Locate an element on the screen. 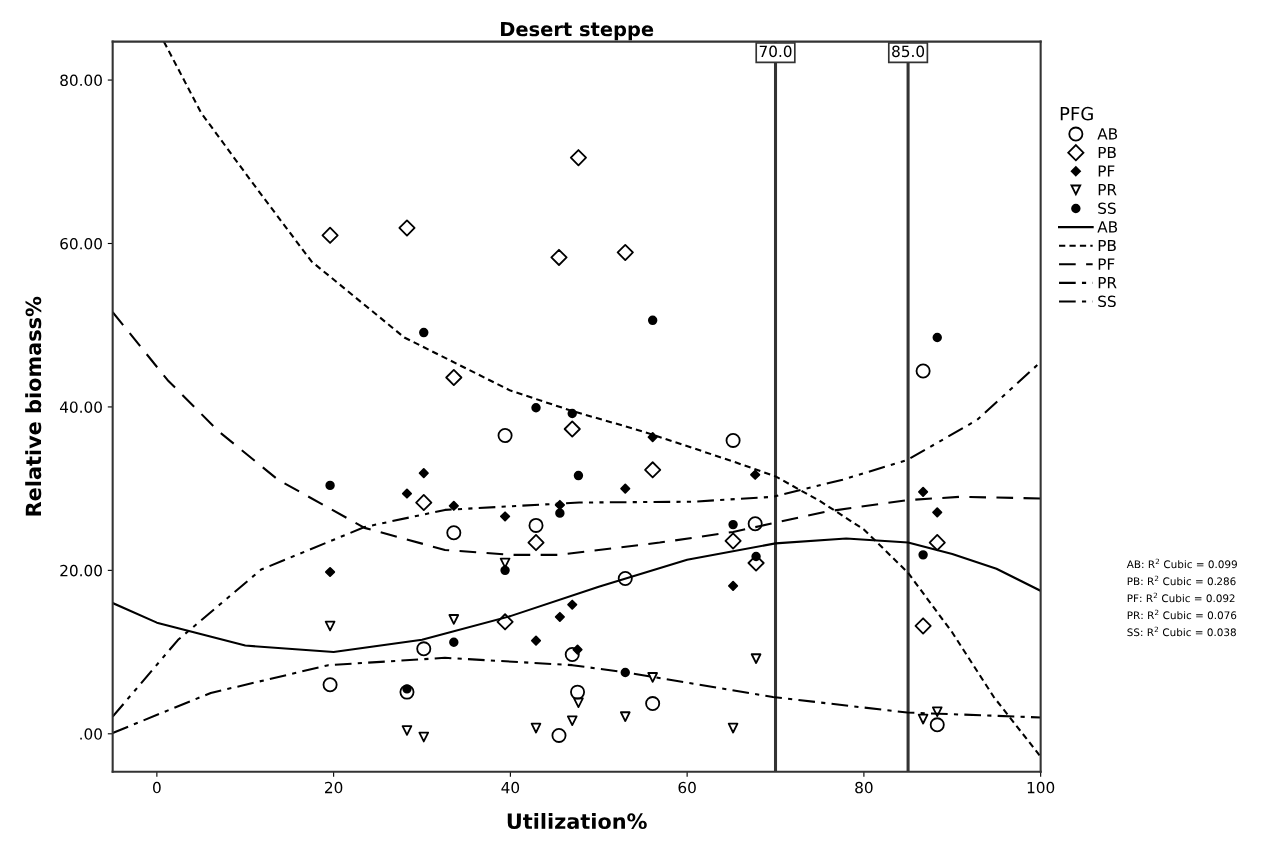  chart-title: Desert steppe is located at coordinates (577, 31).